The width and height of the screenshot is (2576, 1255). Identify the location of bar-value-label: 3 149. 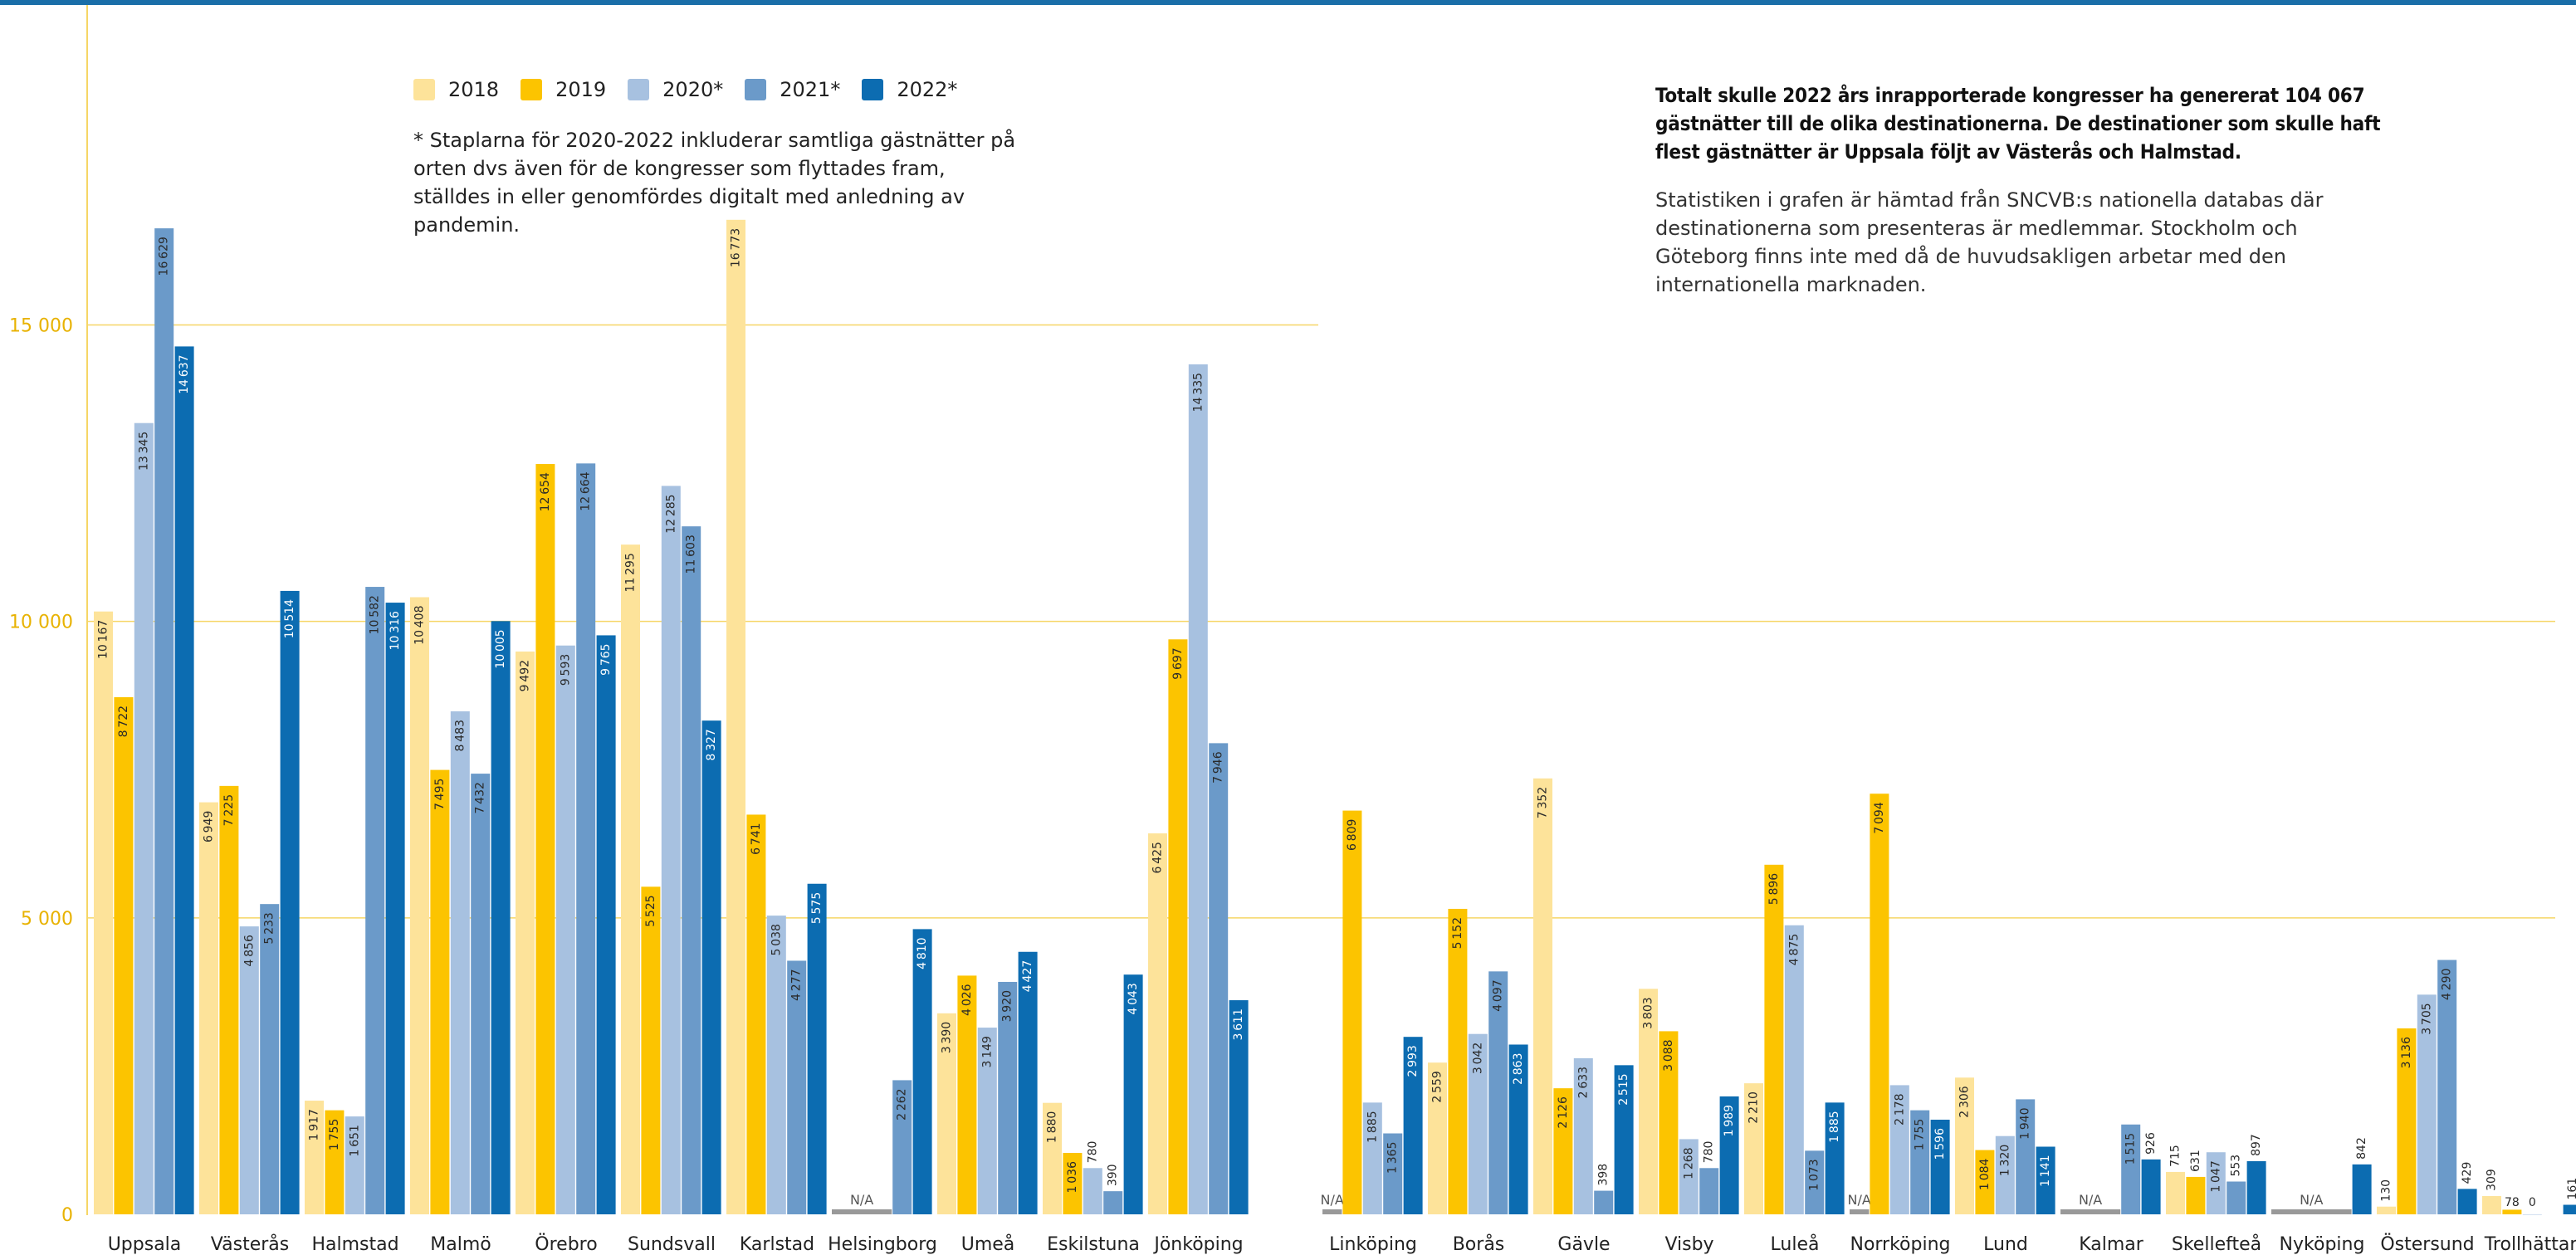
(987, 1051).